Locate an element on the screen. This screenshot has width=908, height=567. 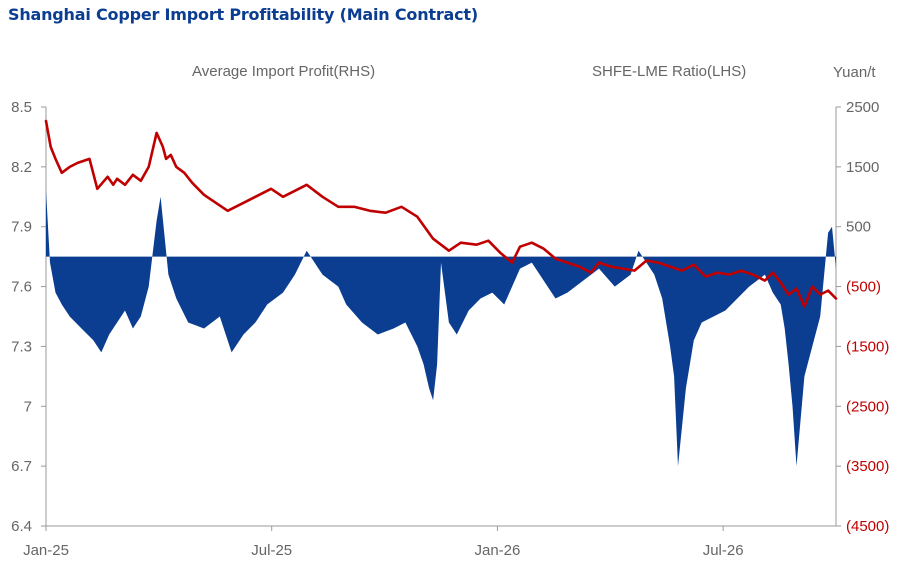
x-axis-ticks: Jan-25 Jul-25 Jan-26 Jul-26 is located at coordinates (383, 542).